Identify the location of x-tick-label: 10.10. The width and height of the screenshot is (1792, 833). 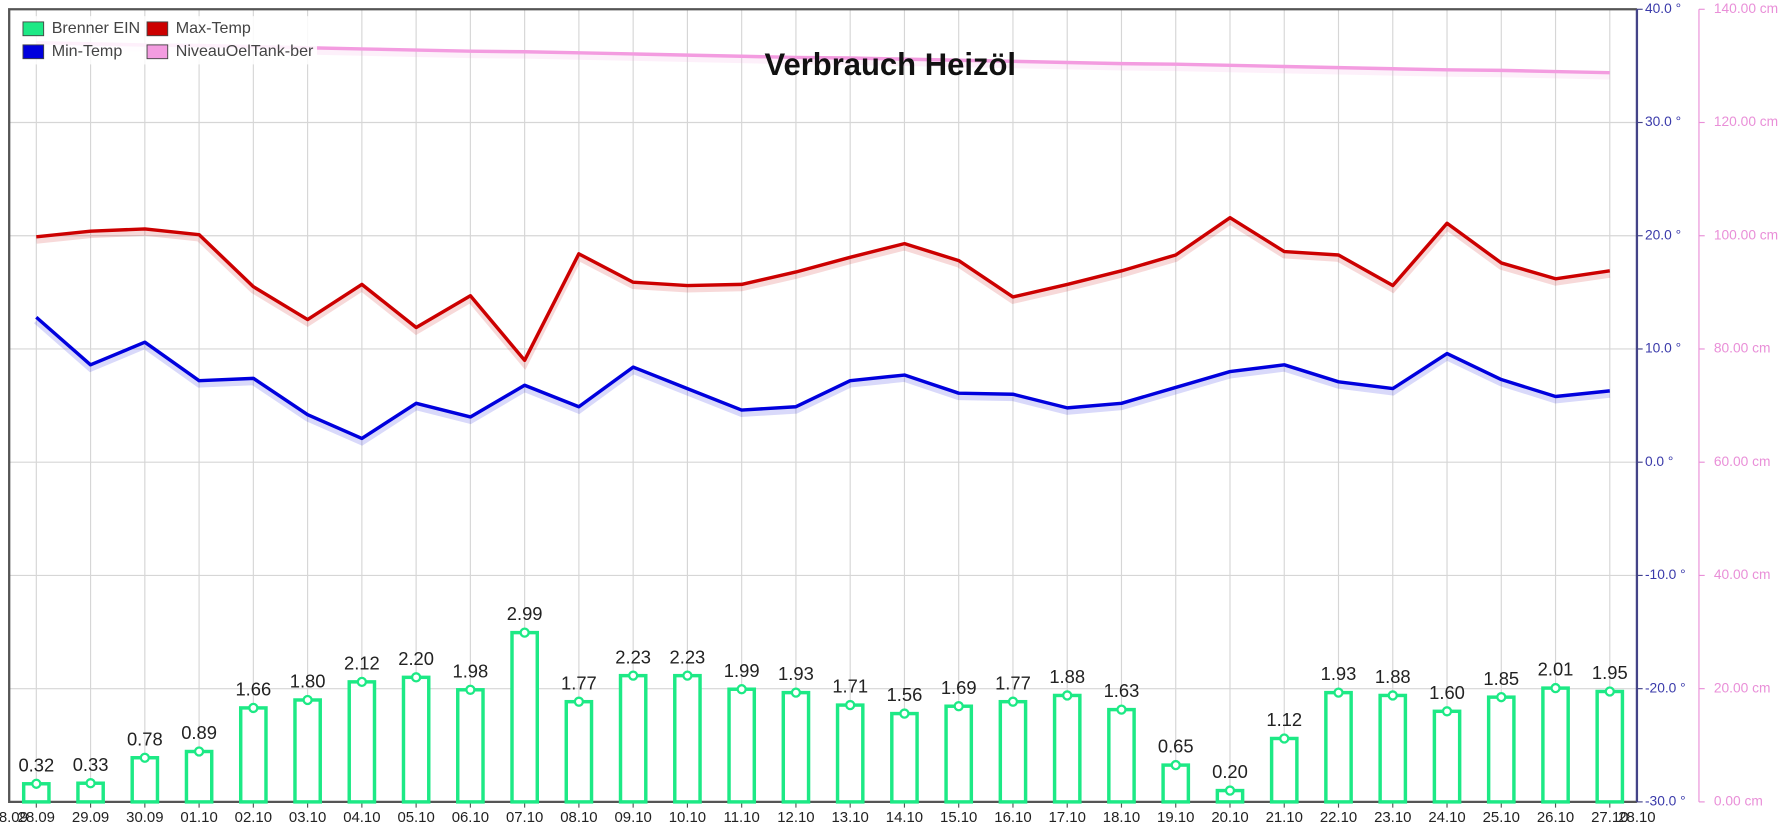
(687, 817).